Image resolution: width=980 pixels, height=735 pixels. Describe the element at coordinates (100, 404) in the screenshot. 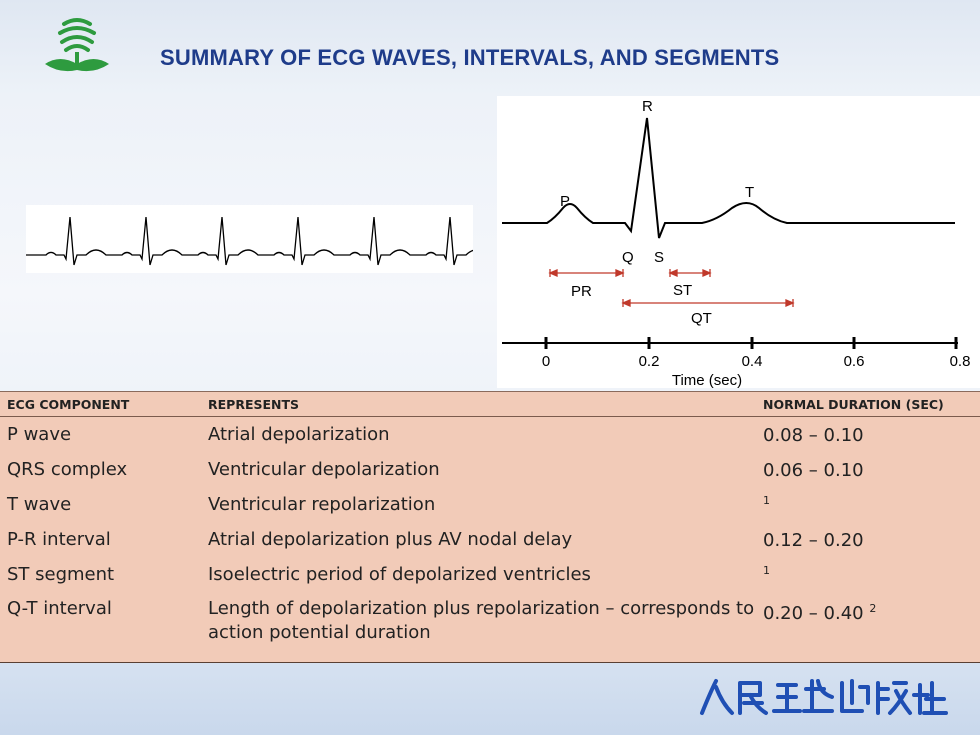

I see `header-ecg-component: ECG COMPONENT` at that location.